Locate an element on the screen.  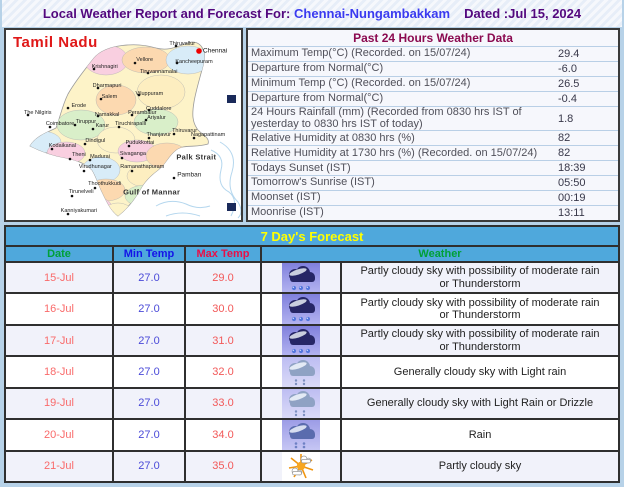
table-row: Todays Sunset (IST) 18:39 is located at coordinates (433, 169).